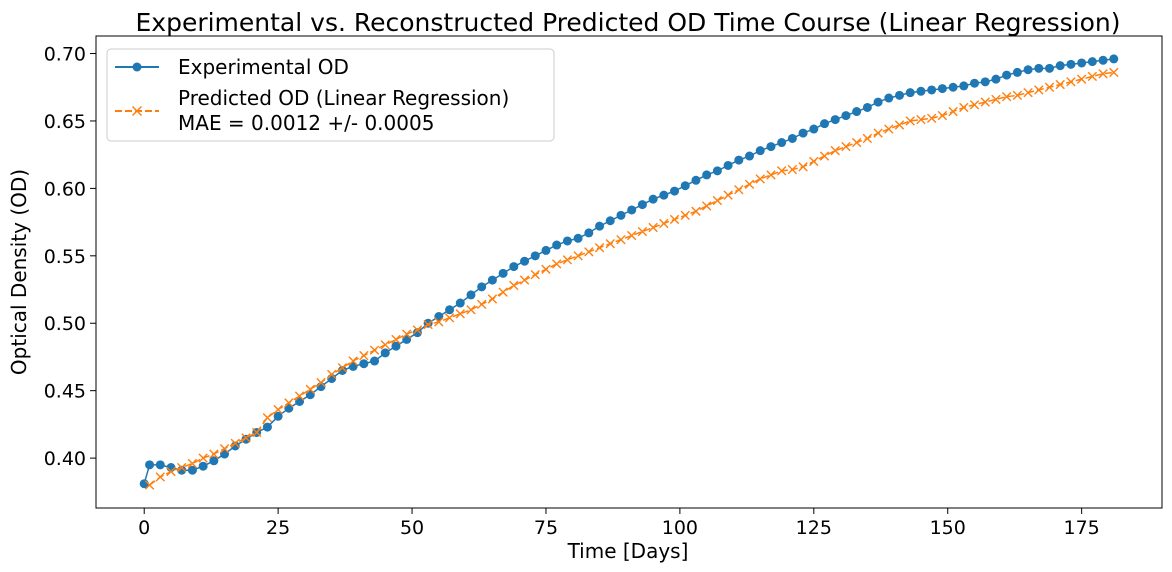  I want to click on x-tick-label: 25, so click(278, 528).